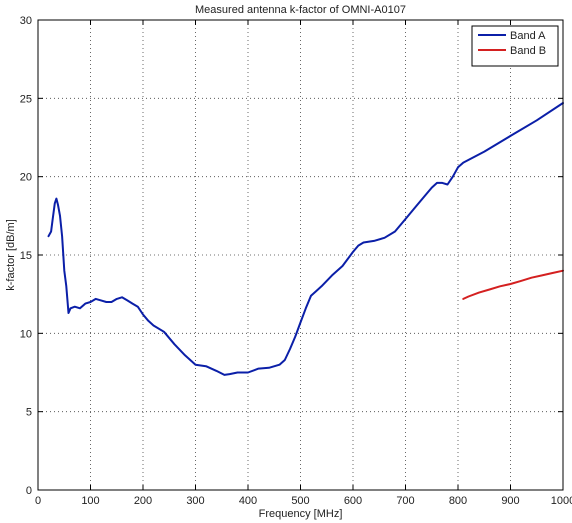  I want to click on y-tick-label: 5, so click(29, 413).